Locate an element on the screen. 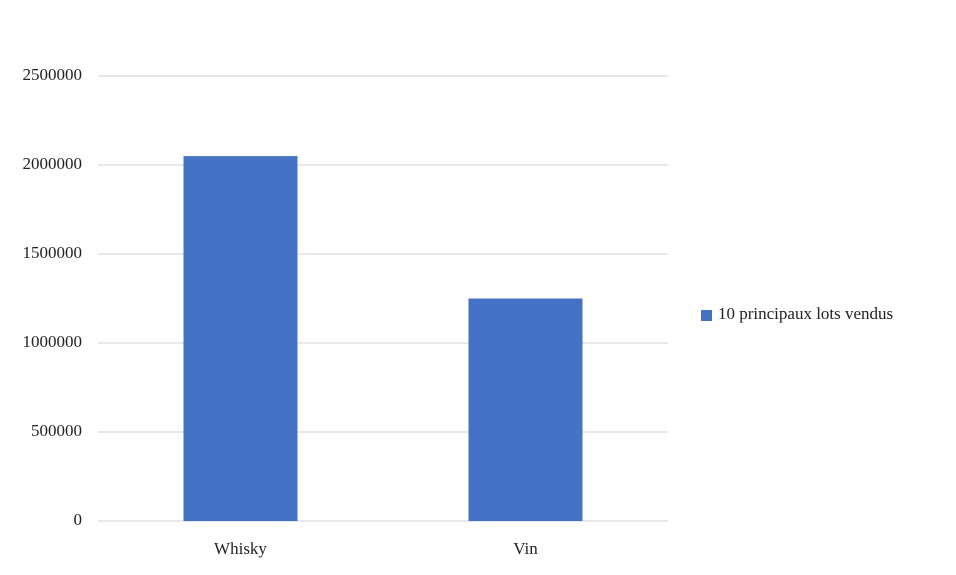 The width and height of the screenshot is (956, 575). legend-swatch is located at coordinates (706, 315).